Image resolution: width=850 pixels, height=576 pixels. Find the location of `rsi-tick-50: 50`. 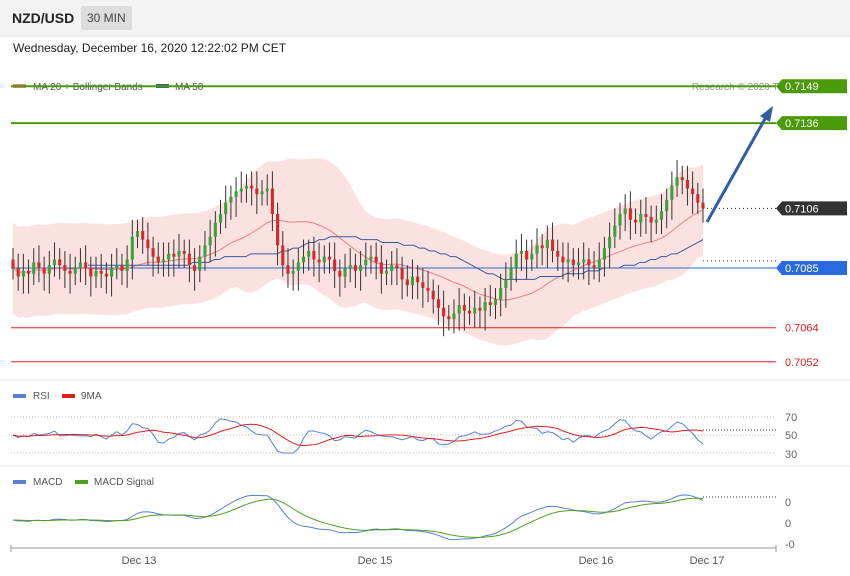

rsi-tick-50: 50 is located at coordinates (791, 436).